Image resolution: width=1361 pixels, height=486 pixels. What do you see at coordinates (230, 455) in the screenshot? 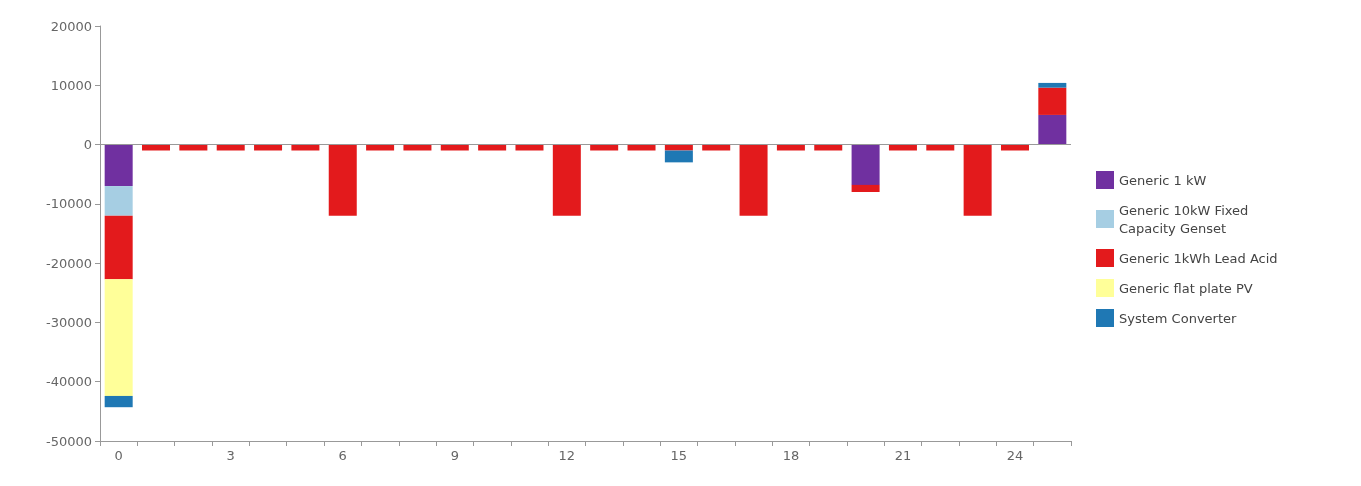
I see `x-tick-label: 3` at bounding box center [230, 455].